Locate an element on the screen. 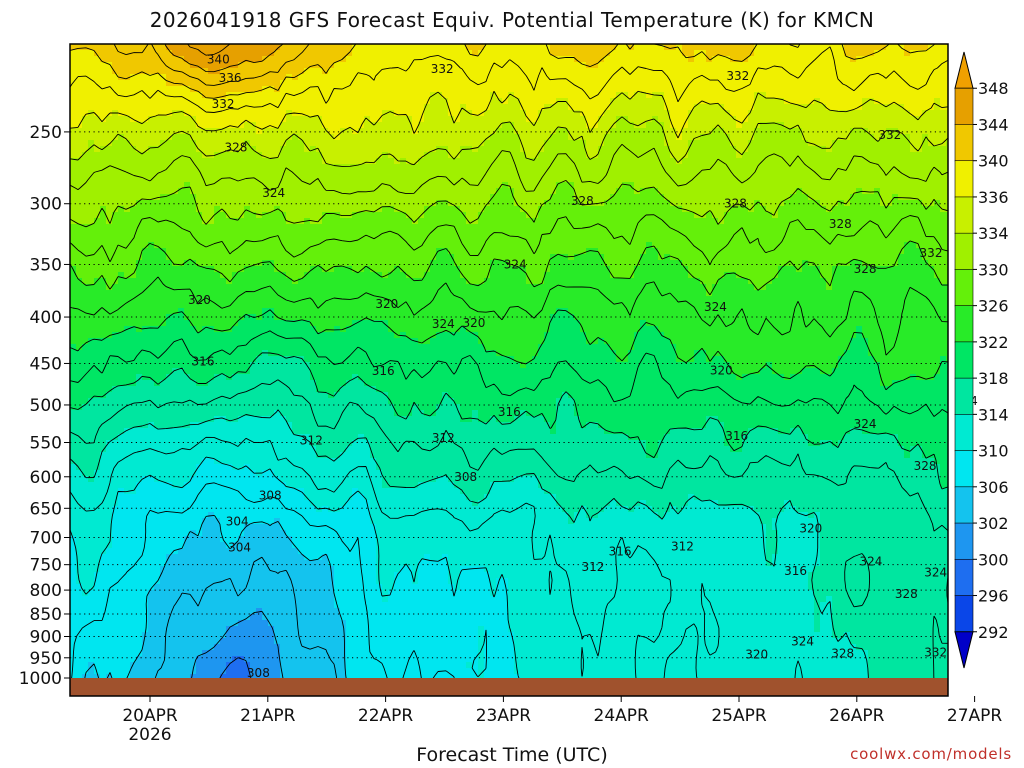  colorbar-label: 302 is located at coordinates (993, 523).